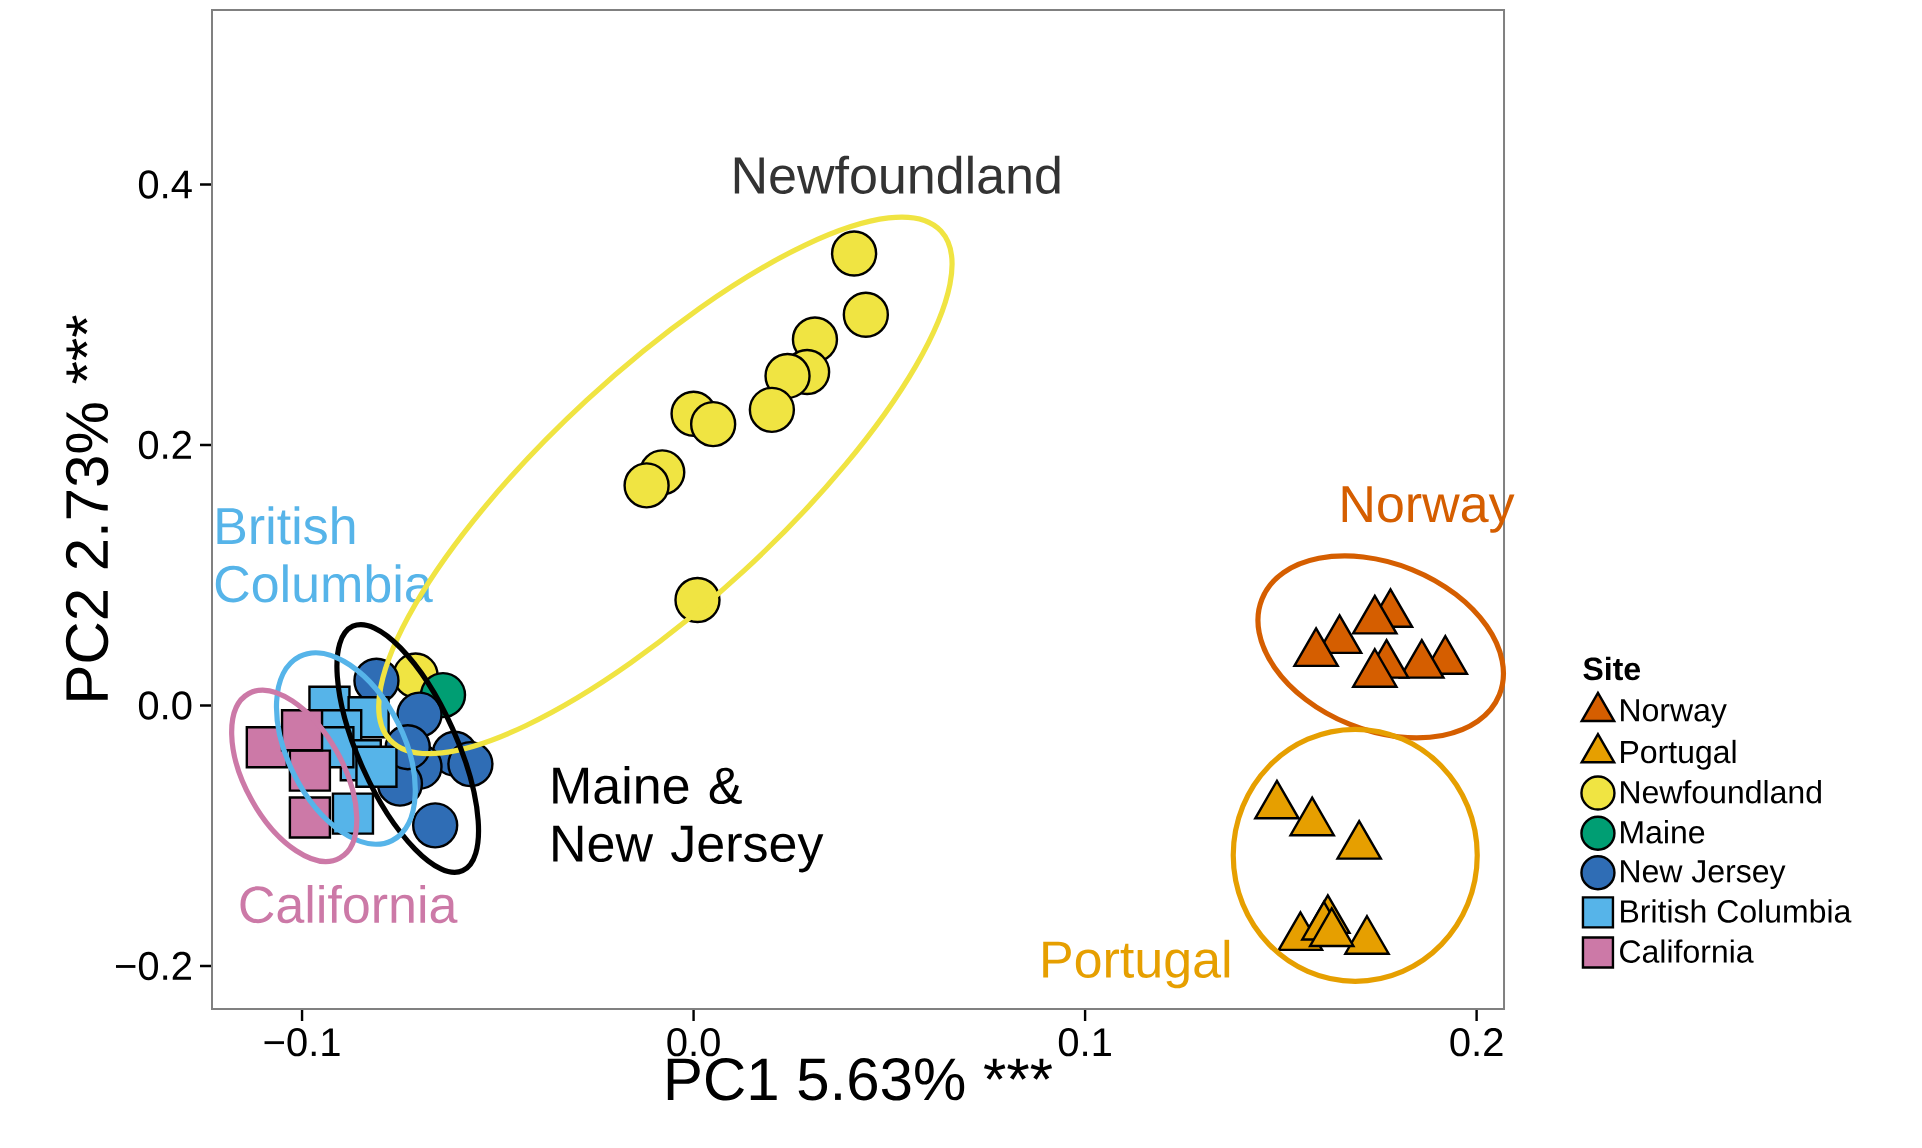 Image resolution: width=1922 pixels, height=1148 pixels. Describe the element at coordinates (1736, 911) in the screenshot. I see `legend-label: British Columbia` at that location.